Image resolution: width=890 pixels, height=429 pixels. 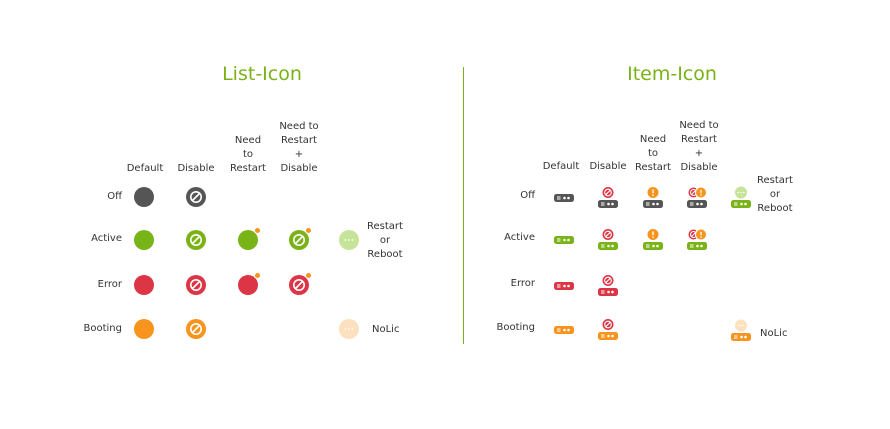 What do you see at coordinates (697, 198) in the screenshot?
I see `item-off-need_restart_disable-icon` at bounding box center [697, 198].